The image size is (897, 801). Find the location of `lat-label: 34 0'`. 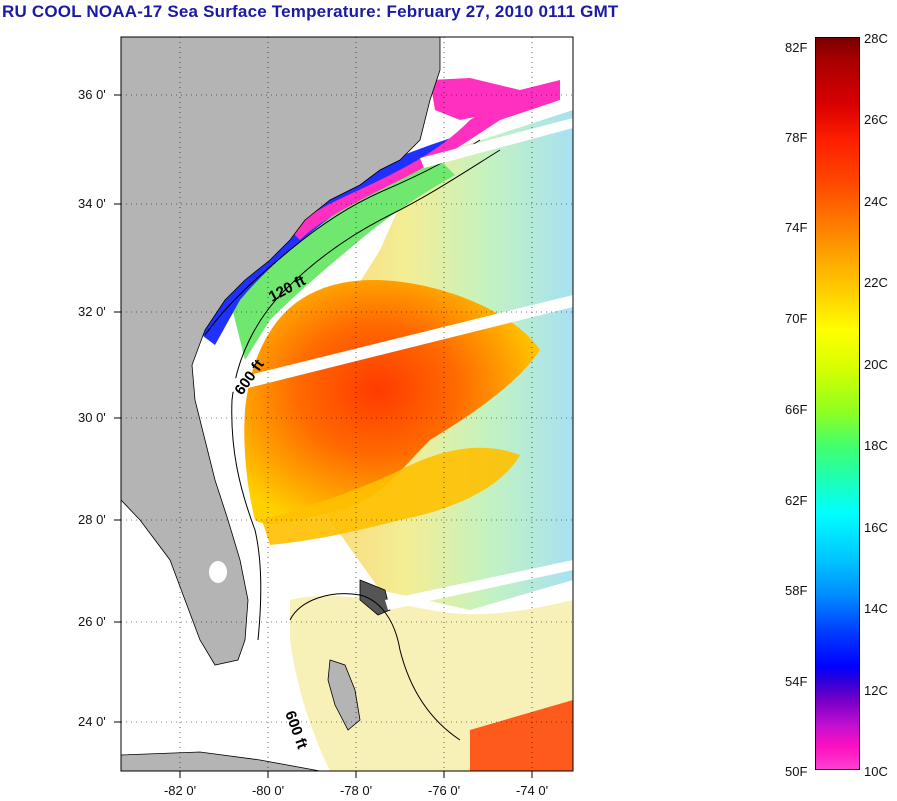

lat-label: 34 0' is located at coordinates (92, 203).